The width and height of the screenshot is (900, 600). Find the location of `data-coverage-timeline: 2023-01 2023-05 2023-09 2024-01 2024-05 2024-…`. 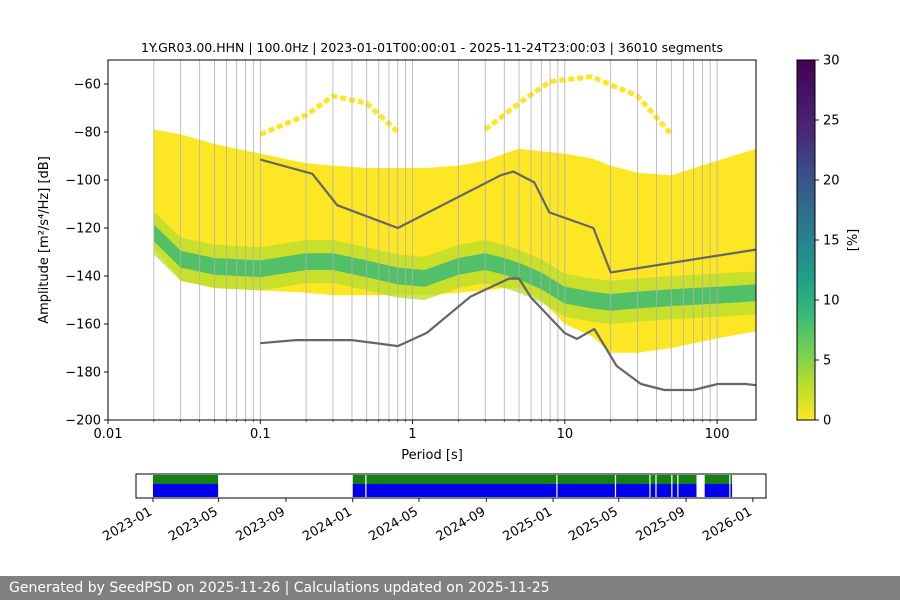

data-coverage-timeline: 2023-01 2023-05 2023-09 2024-01 2024-05 2024-… is located at coordinates (433, 509).